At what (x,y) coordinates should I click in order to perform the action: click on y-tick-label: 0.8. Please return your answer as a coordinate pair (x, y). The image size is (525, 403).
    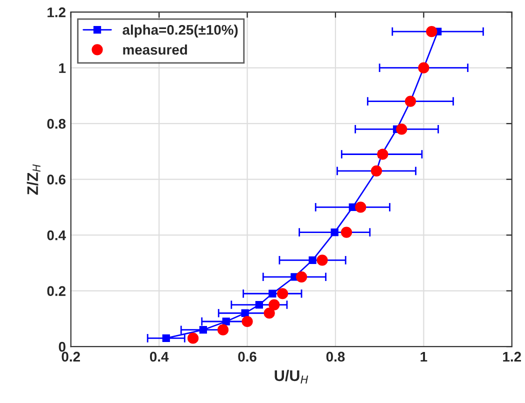
    Looking at the image, I should click on (56, 123).